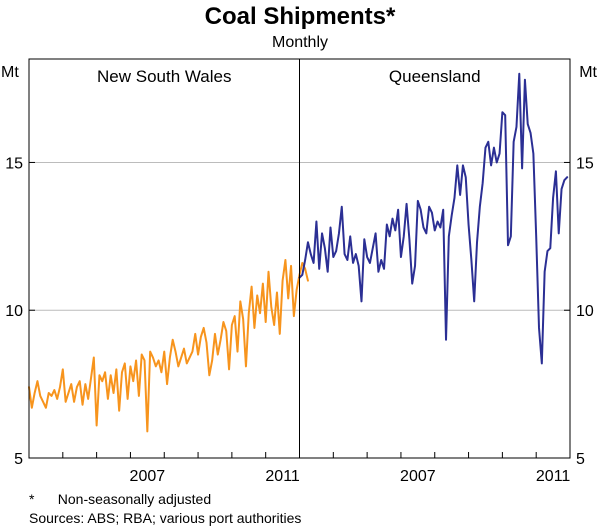  What do you see at coordinates (435, 76) in the screenshot?
I see `panel-label-queensland: Queensland` at bounding box center [435, 76].